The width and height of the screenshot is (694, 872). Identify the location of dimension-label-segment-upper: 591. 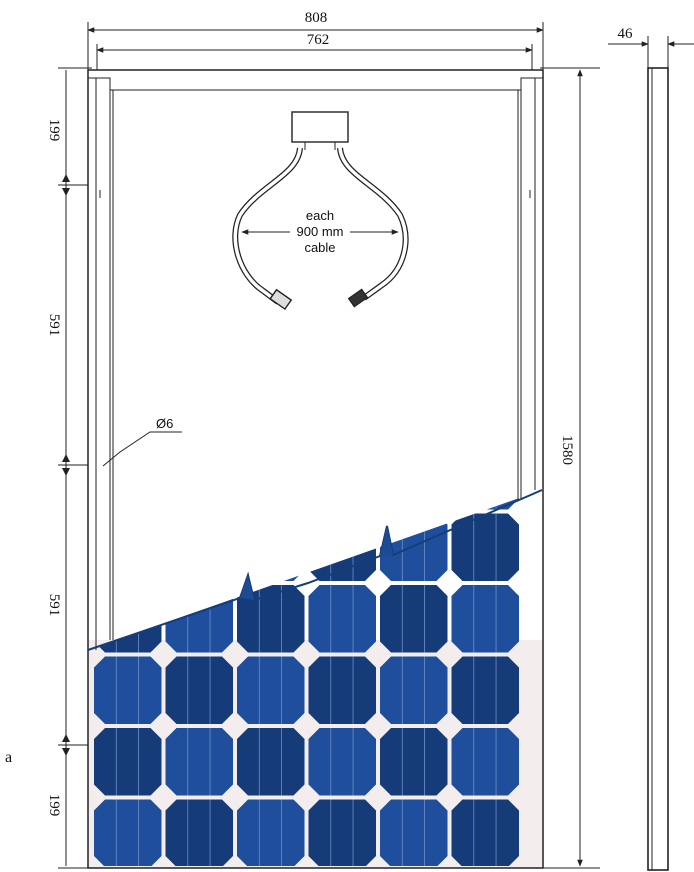
(54, 325).